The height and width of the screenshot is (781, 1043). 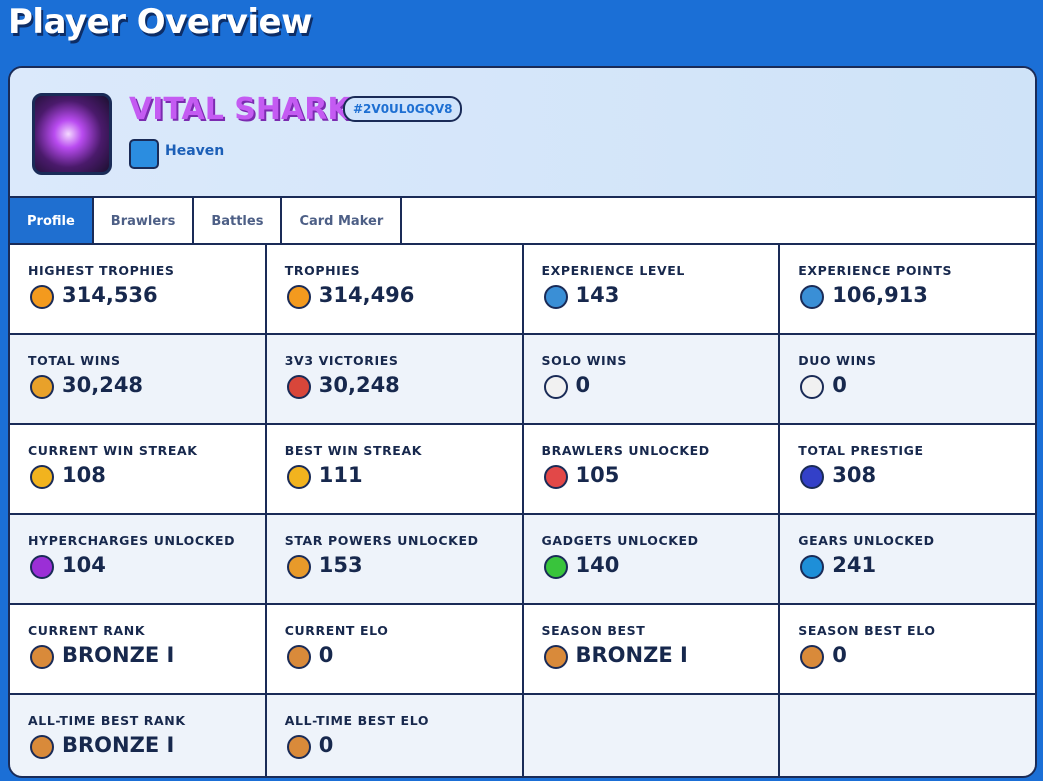 I want to click on stat-label: TROPHIES, so click(x=322, y=270).